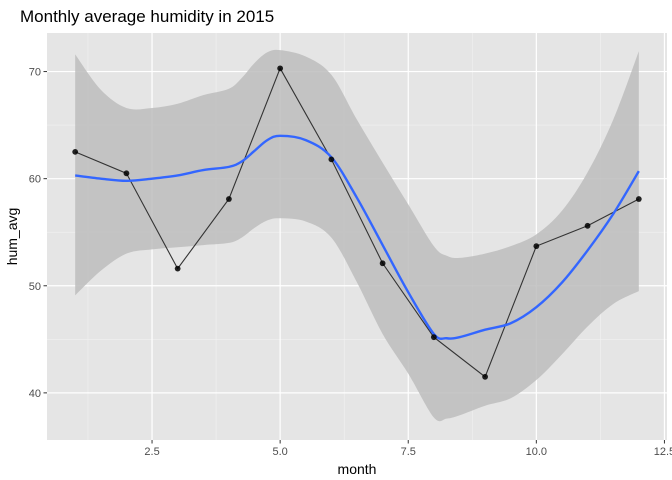  What do you see at coordinates (408, 452) in the screenshot?
I see `x-tick-label: 7.5` at bounding box center [408, 452].